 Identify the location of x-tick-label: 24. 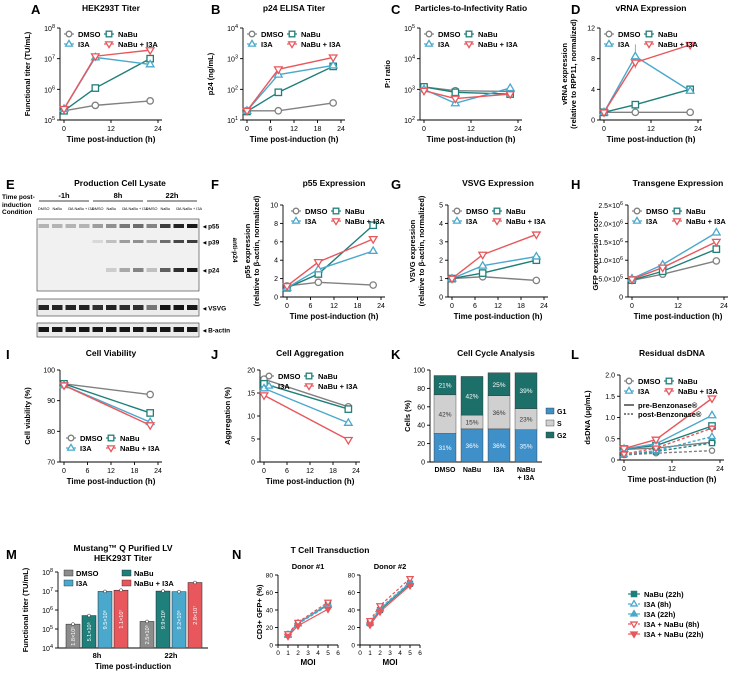
(720, 469).